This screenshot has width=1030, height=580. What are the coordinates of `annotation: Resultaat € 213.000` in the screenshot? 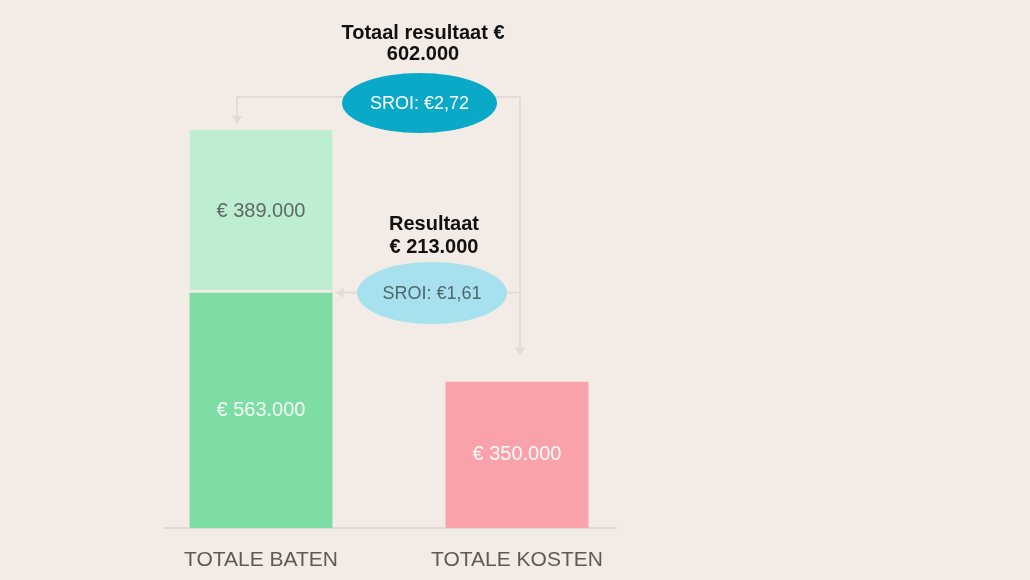 It's located at (434, 235).